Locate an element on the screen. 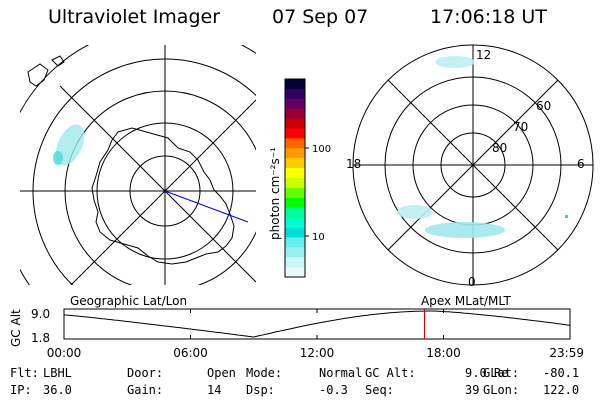 This screenshot has height=400, width=600. time-tick-label: 12:00 is located at coordinates (317, 353).